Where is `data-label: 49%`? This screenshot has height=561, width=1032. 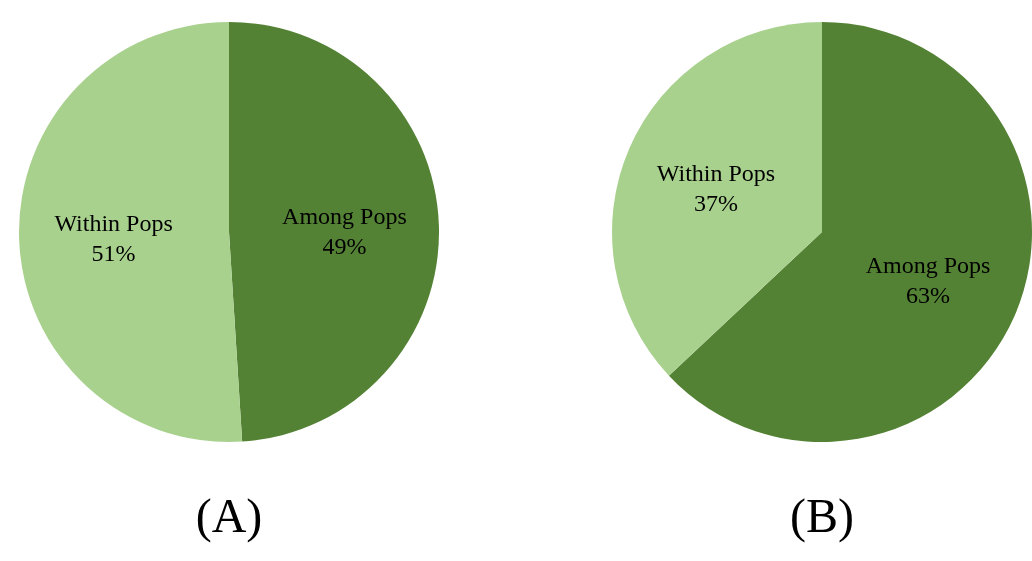
data-label: 49% is located at coordinates (344, 245).